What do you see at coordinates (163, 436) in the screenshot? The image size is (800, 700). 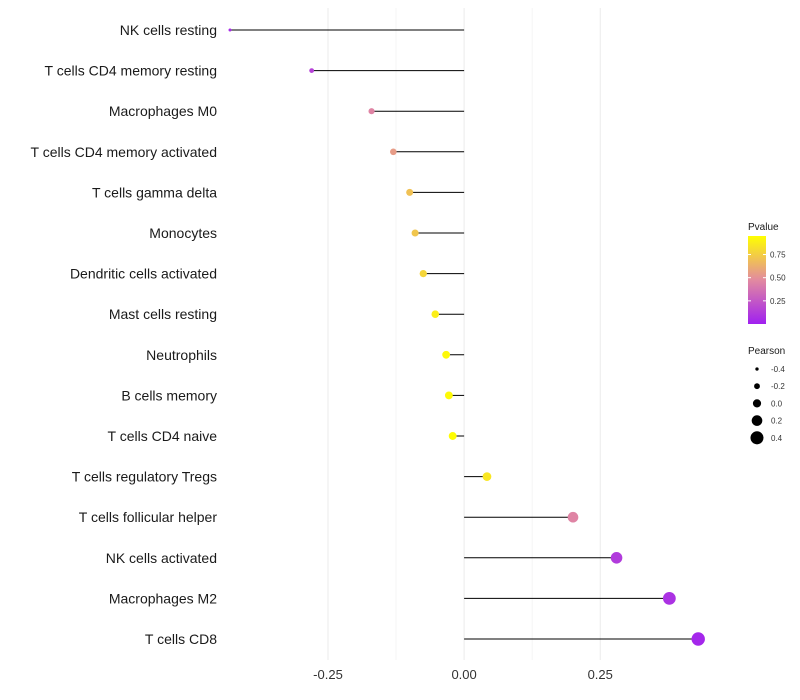 I see `category-label: T cells CD4 naive` at bounding box center [163, 436].